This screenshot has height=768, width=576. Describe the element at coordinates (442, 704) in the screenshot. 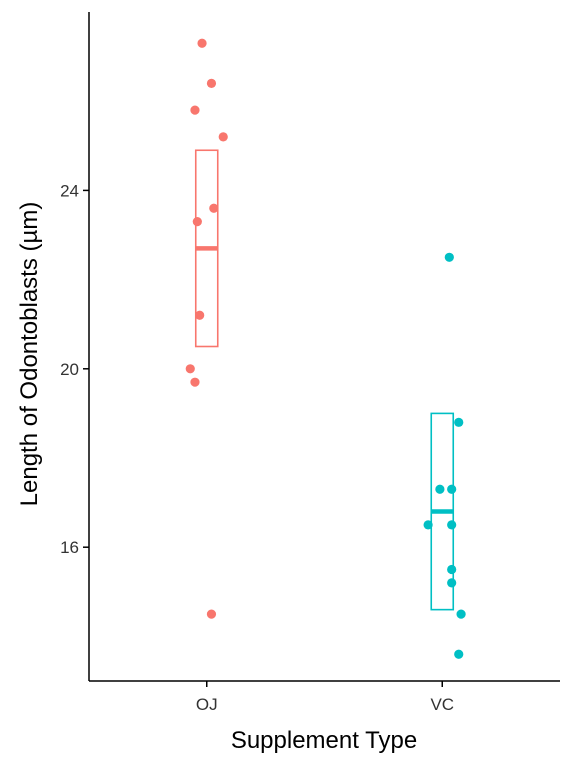

I see `x-tick-label: VC` at that location.